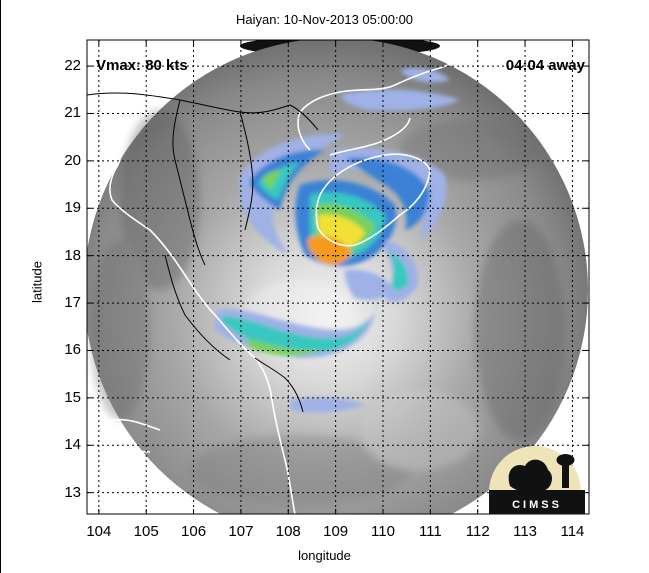  I want to click on x-tick-label: 113, so click(525, 531).